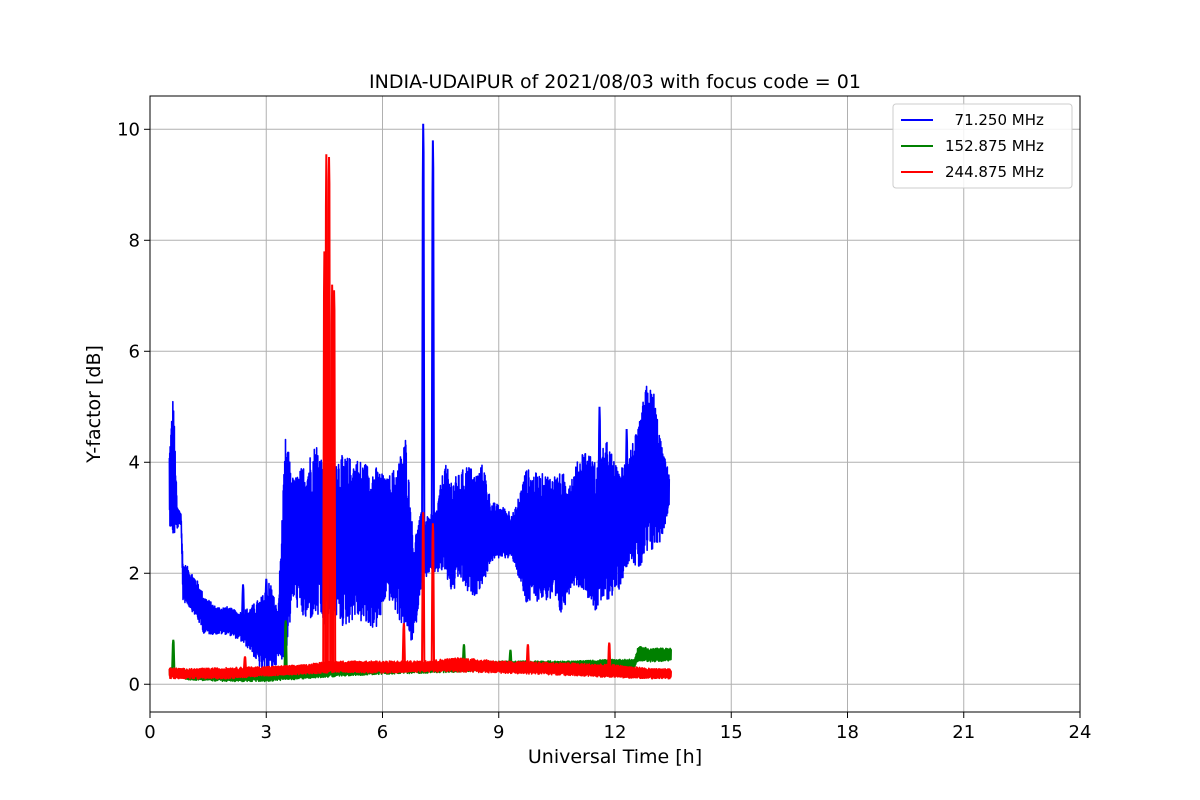 This screenshot has width=1200, height=800. I want to click on y-axis-label: Y-factor [dB], so click(94, 404).